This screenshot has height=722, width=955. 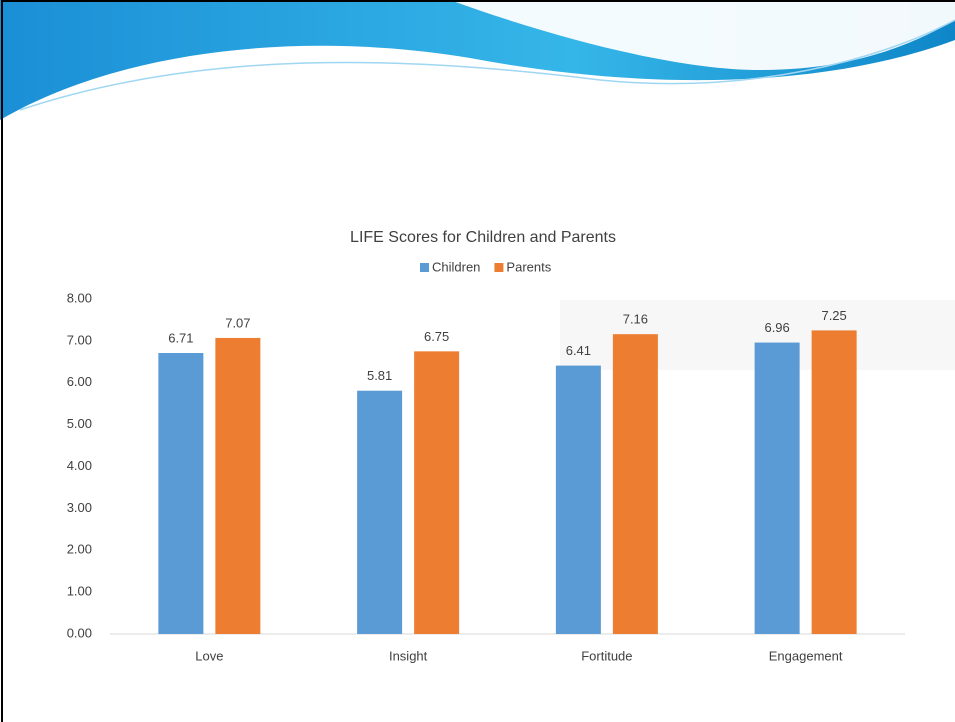 What do you see at coordinates (237, 322) in the screenshot?
I see `data-label: 7.07` at bounding box center [237, 322].